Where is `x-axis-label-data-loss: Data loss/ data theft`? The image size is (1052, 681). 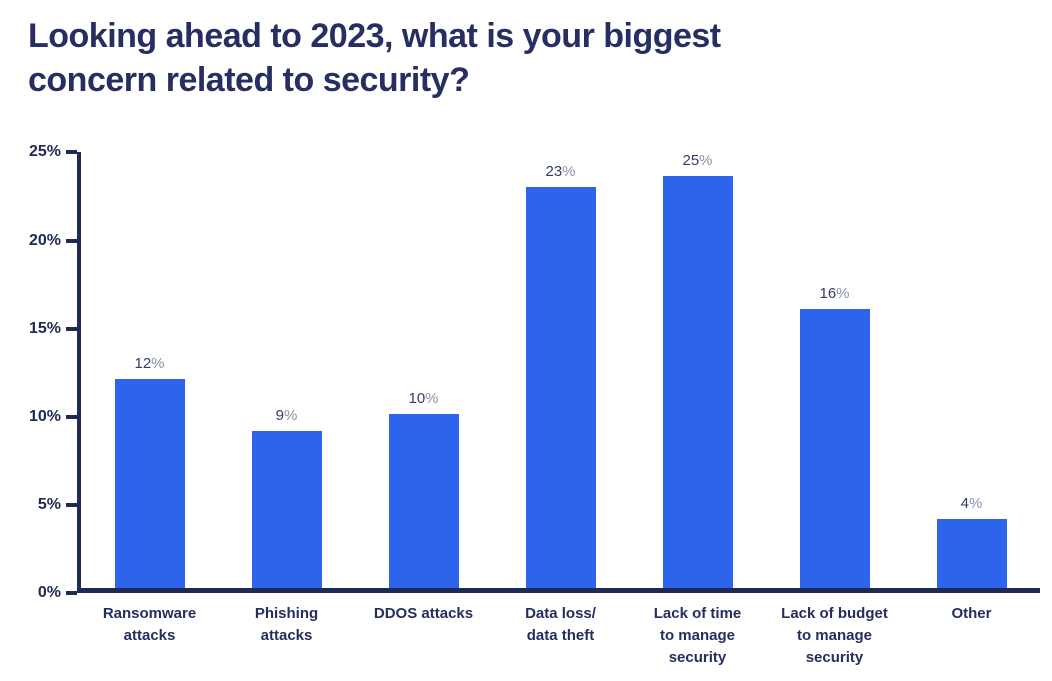 x-axis-label-data-loss: Data loss/ data theft is located at coordinates (560, 625).